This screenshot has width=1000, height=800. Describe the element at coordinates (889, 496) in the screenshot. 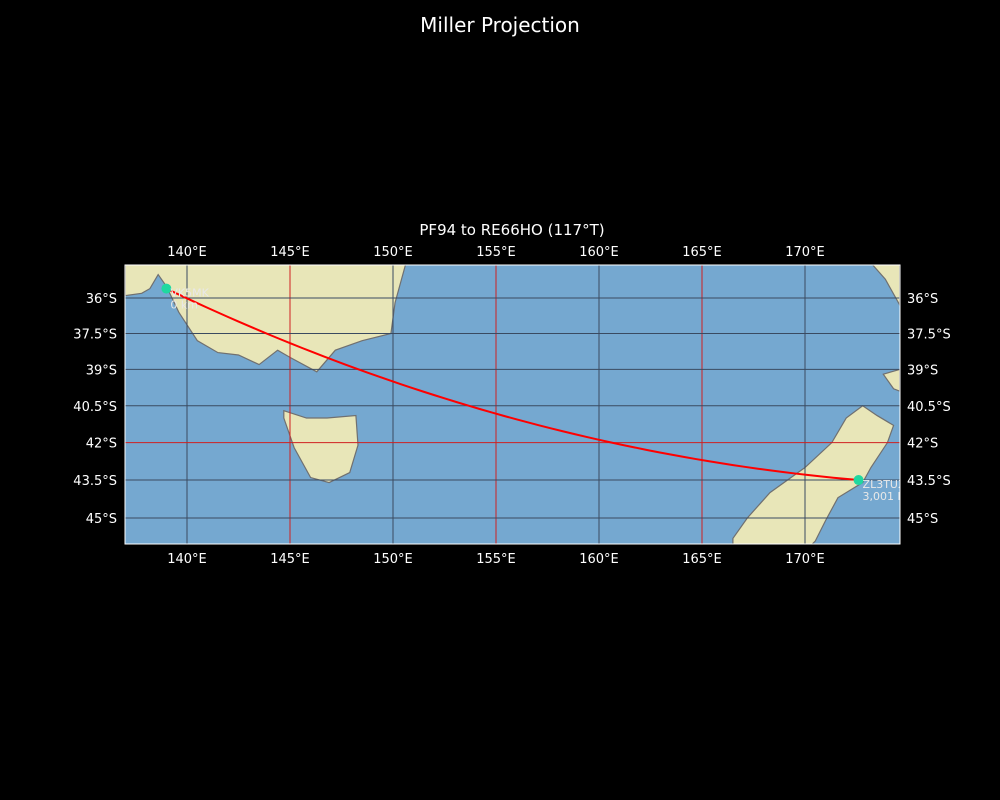

I see `station-distance: 3,001 km` at that location.